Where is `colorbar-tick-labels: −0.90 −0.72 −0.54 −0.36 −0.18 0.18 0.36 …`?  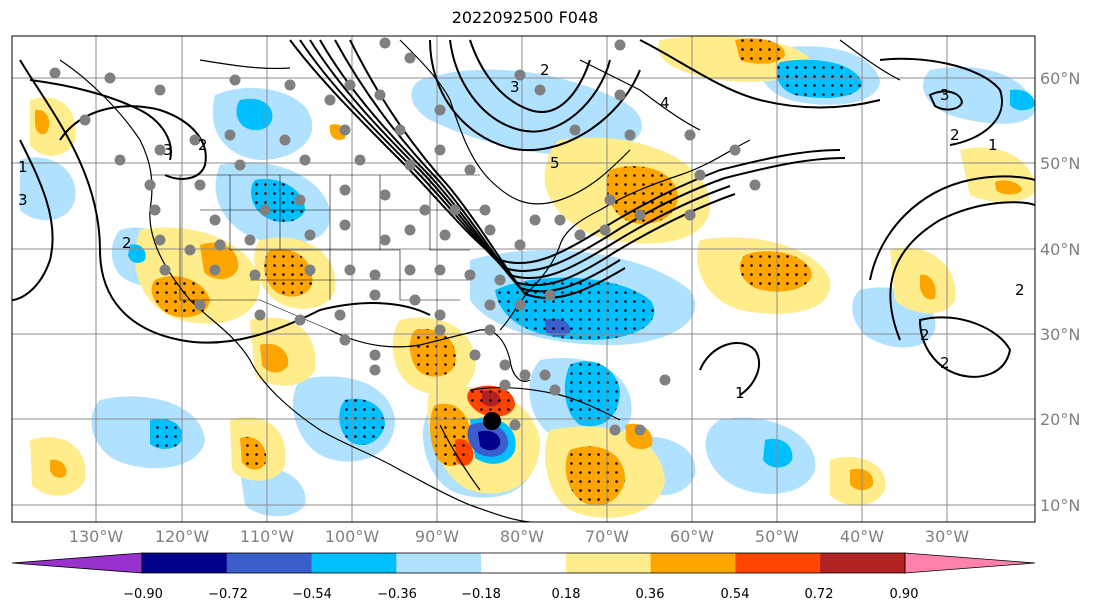 colorbar-tick-labels: −0.90 −0.72 −0.54 −0.36 −0.18 0.18 0.36 … is located at coordinates (520, 594).